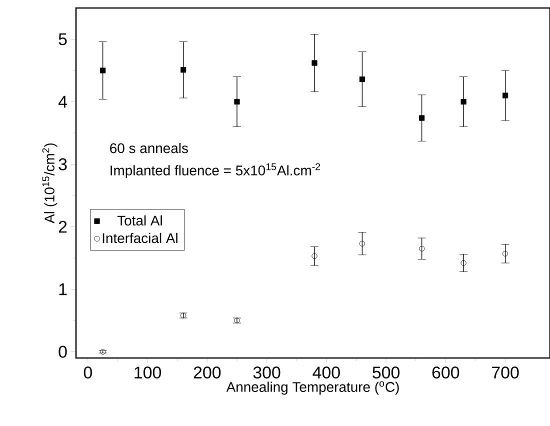 The image size is (550, 426). Describe the element at coordinates (326, 372) in the screenshot. I see `x-tick-label: 400` at that location.